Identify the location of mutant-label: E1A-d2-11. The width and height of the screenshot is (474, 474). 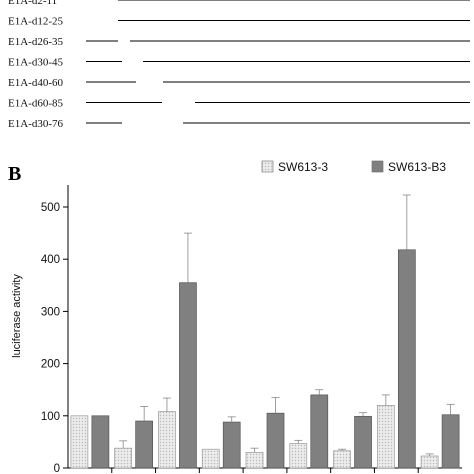
(32, 3).